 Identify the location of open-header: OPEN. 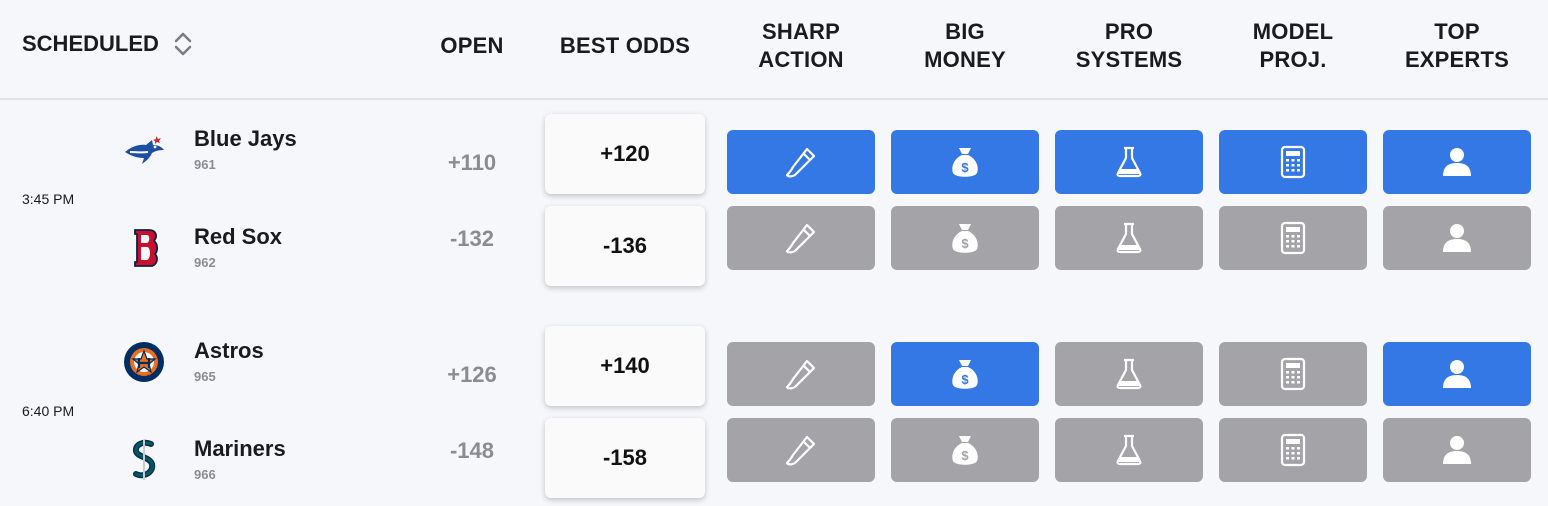
(472, 46).